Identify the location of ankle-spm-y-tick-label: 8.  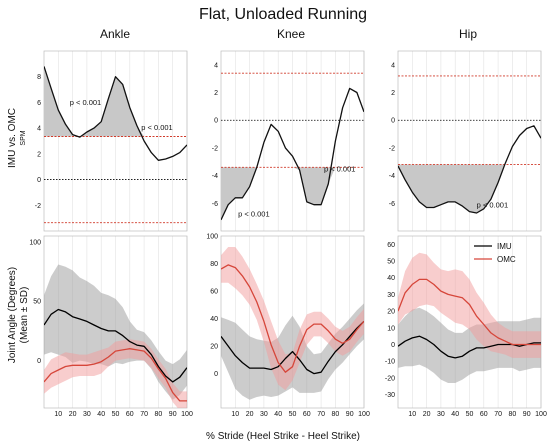
(39, 77).